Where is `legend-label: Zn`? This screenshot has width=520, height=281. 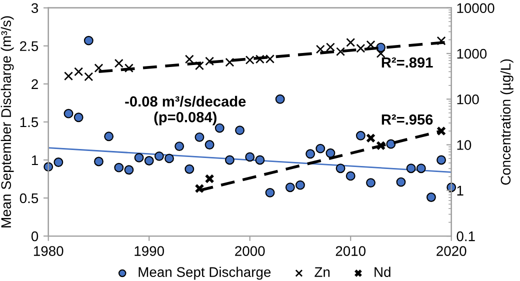 legend-label: Zn is located at coordinates (322, 272).